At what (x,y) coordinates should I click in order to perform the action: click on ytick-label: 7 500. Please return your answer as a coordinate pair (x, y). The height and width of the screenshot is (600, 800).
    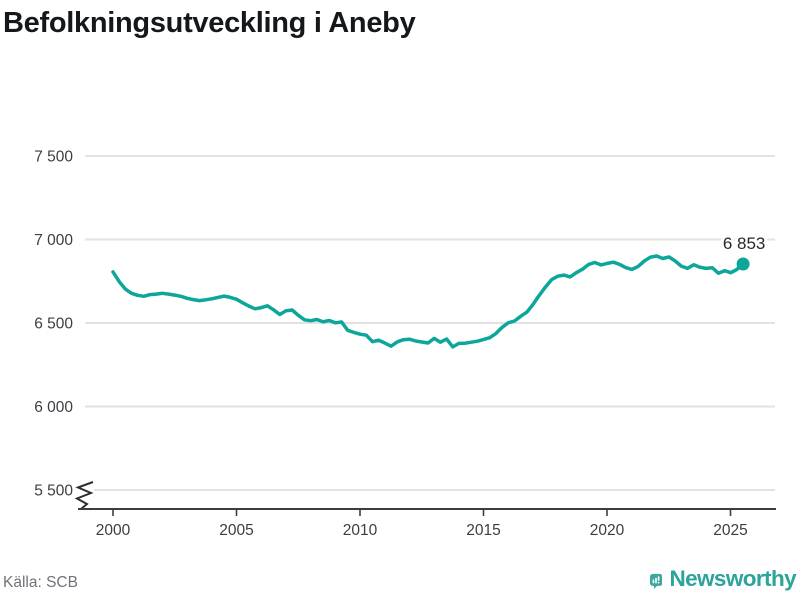
    Looking at the image, I should click on (53, 157).